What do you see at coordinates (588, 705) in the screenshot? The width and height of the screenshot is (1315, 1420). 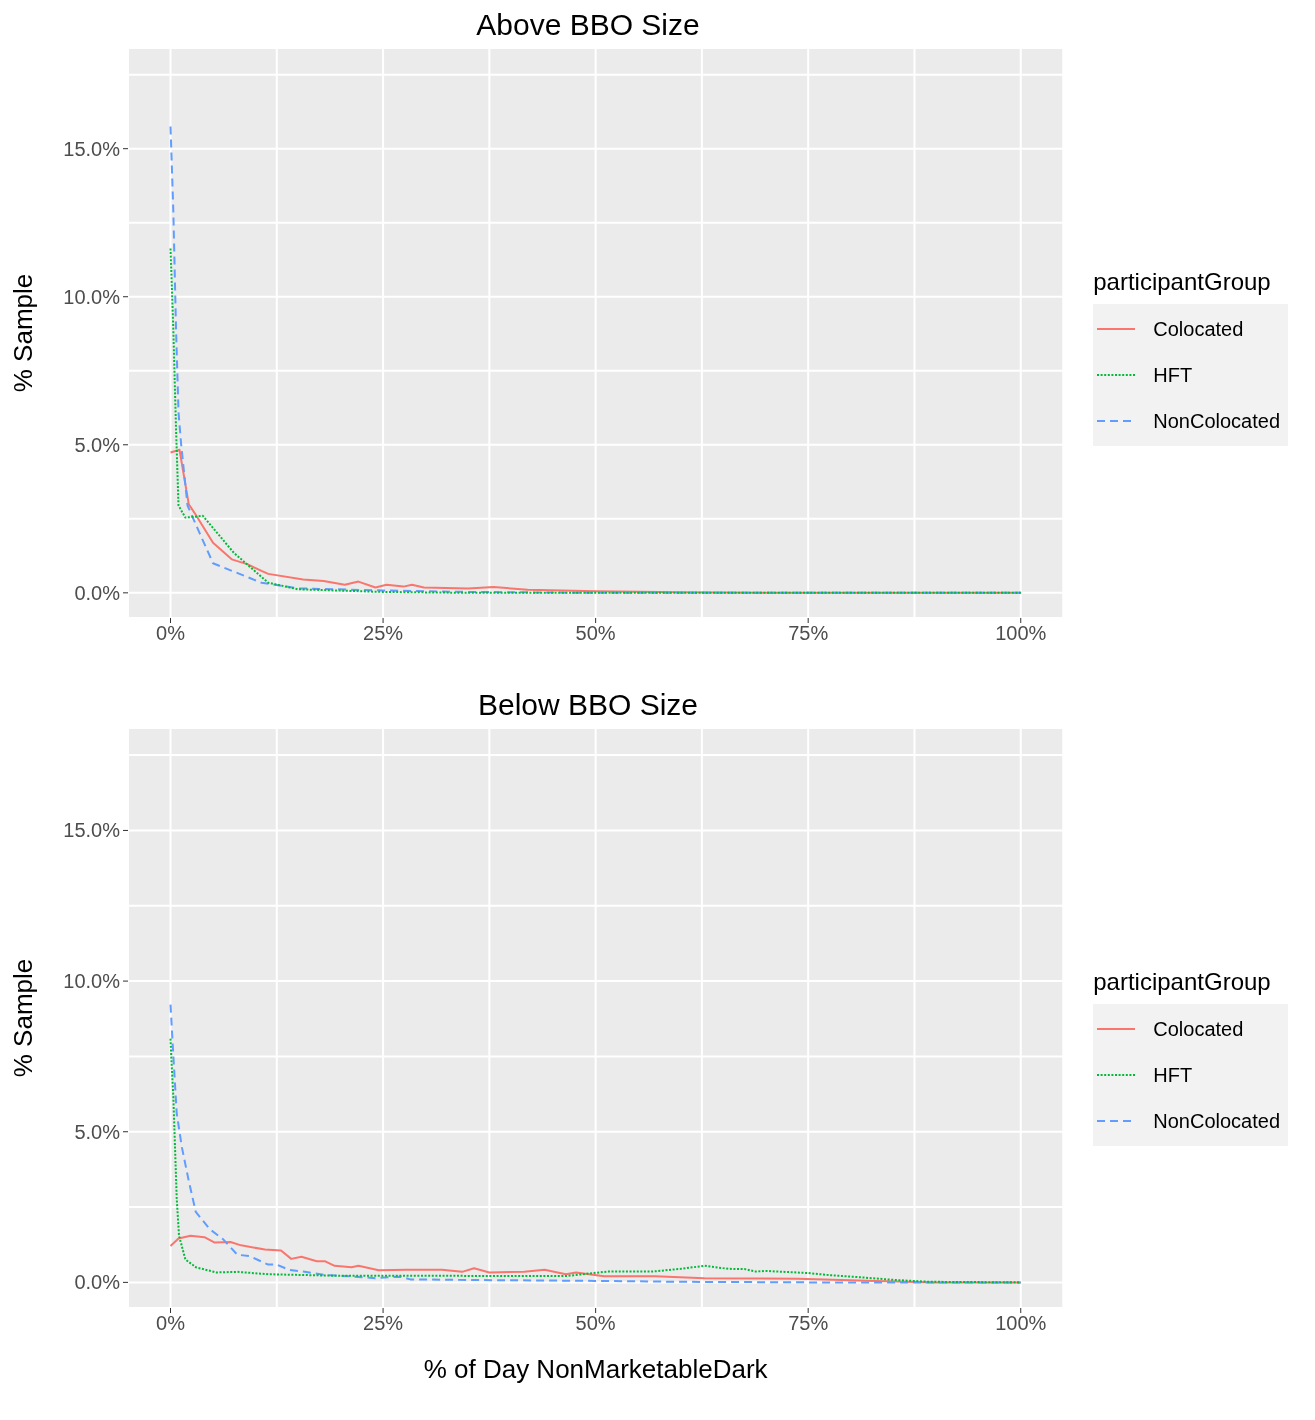 I see `chart-title: Below BBO Size` at bounding box center [588, 705].